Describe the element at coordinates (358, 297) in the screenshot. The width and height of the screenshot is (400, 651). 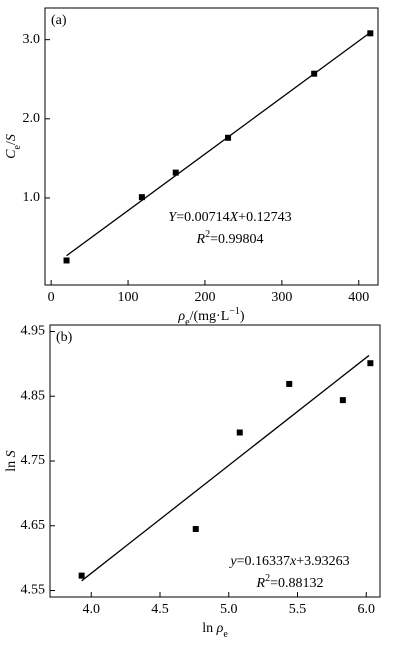
I see `x-tick-label: 400` at that location.